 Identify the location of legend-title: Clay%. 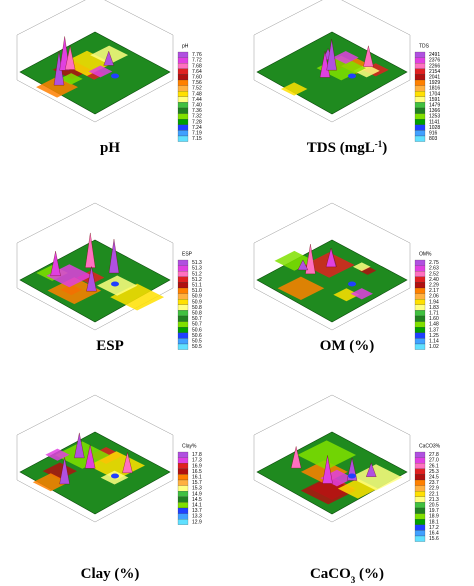
(189, 446).